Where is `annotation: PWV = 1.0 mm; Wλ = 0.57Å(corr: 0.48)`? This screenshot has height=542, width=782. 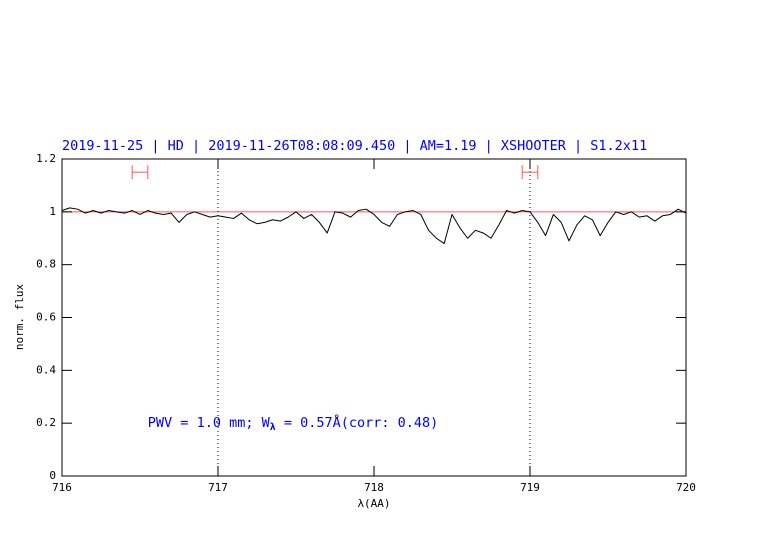
annotation: PWV = 1.0 mm; Wλ = 0.57Å(corr: 0.48) is located at coordinates (293, 423).